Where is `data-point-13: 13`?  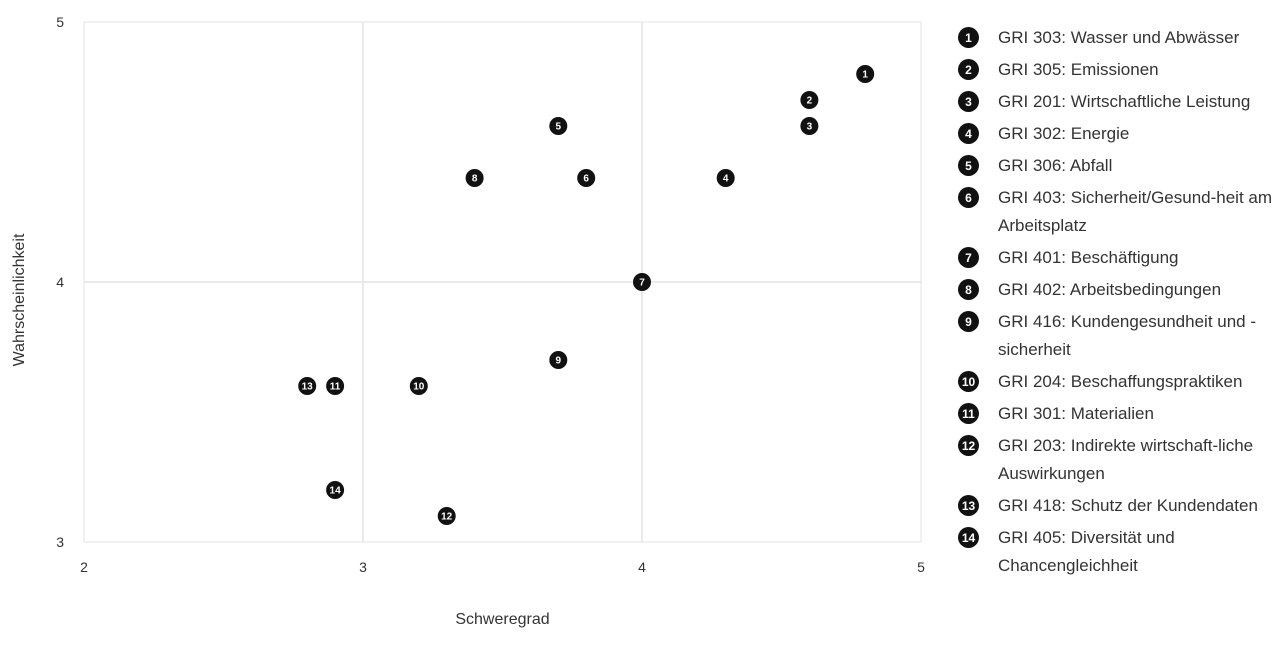
data-point-13: 13 is located at coordinates (307, 386).